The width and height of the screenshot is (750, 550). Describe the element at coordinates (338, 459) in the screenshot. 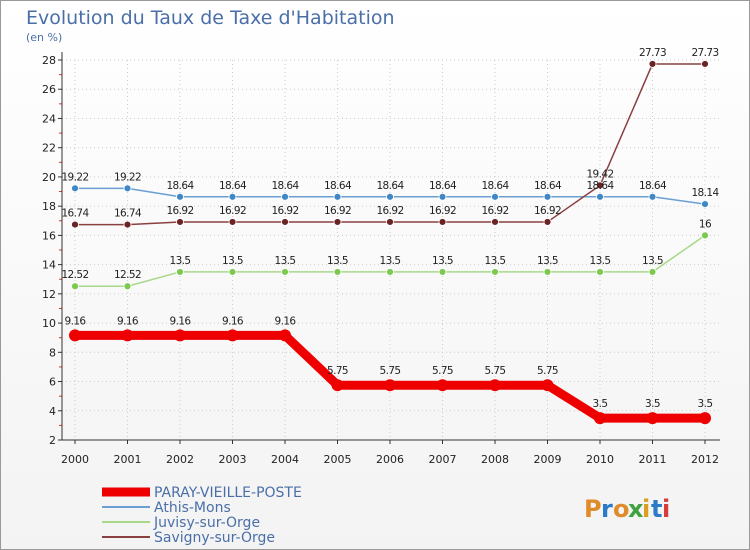

I see `x-tick-label: 2005` at that location.